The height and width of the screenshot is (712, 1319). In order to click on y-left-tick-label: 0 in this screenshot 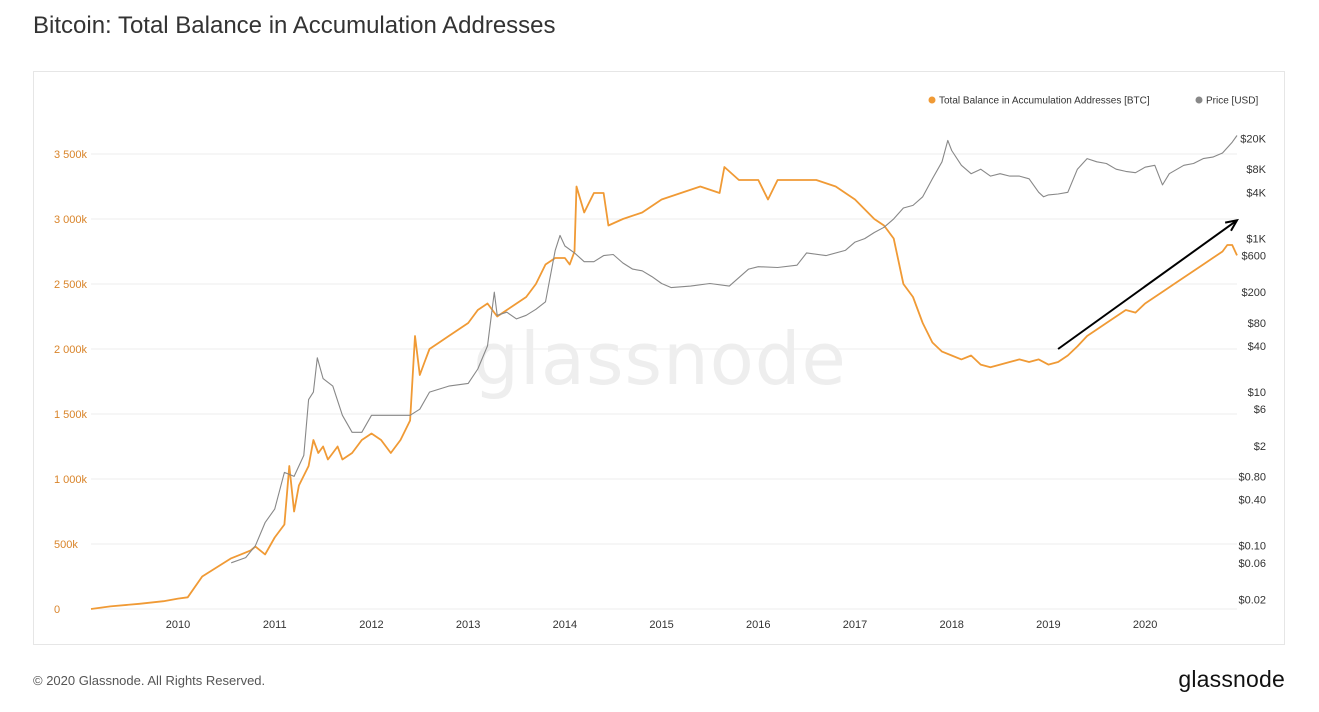, I will do `click(57, 610)`.